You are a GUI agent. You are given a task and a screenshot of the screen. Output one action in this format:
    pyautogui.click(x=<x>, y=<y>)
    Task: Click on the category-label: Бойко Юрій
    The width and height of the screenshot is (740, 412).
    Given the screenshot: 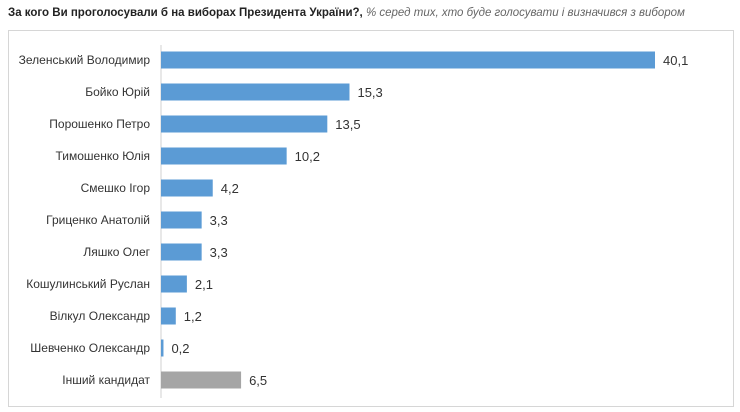 What is the action you would take?
    pyautogui.click(x=117, y=92)
    